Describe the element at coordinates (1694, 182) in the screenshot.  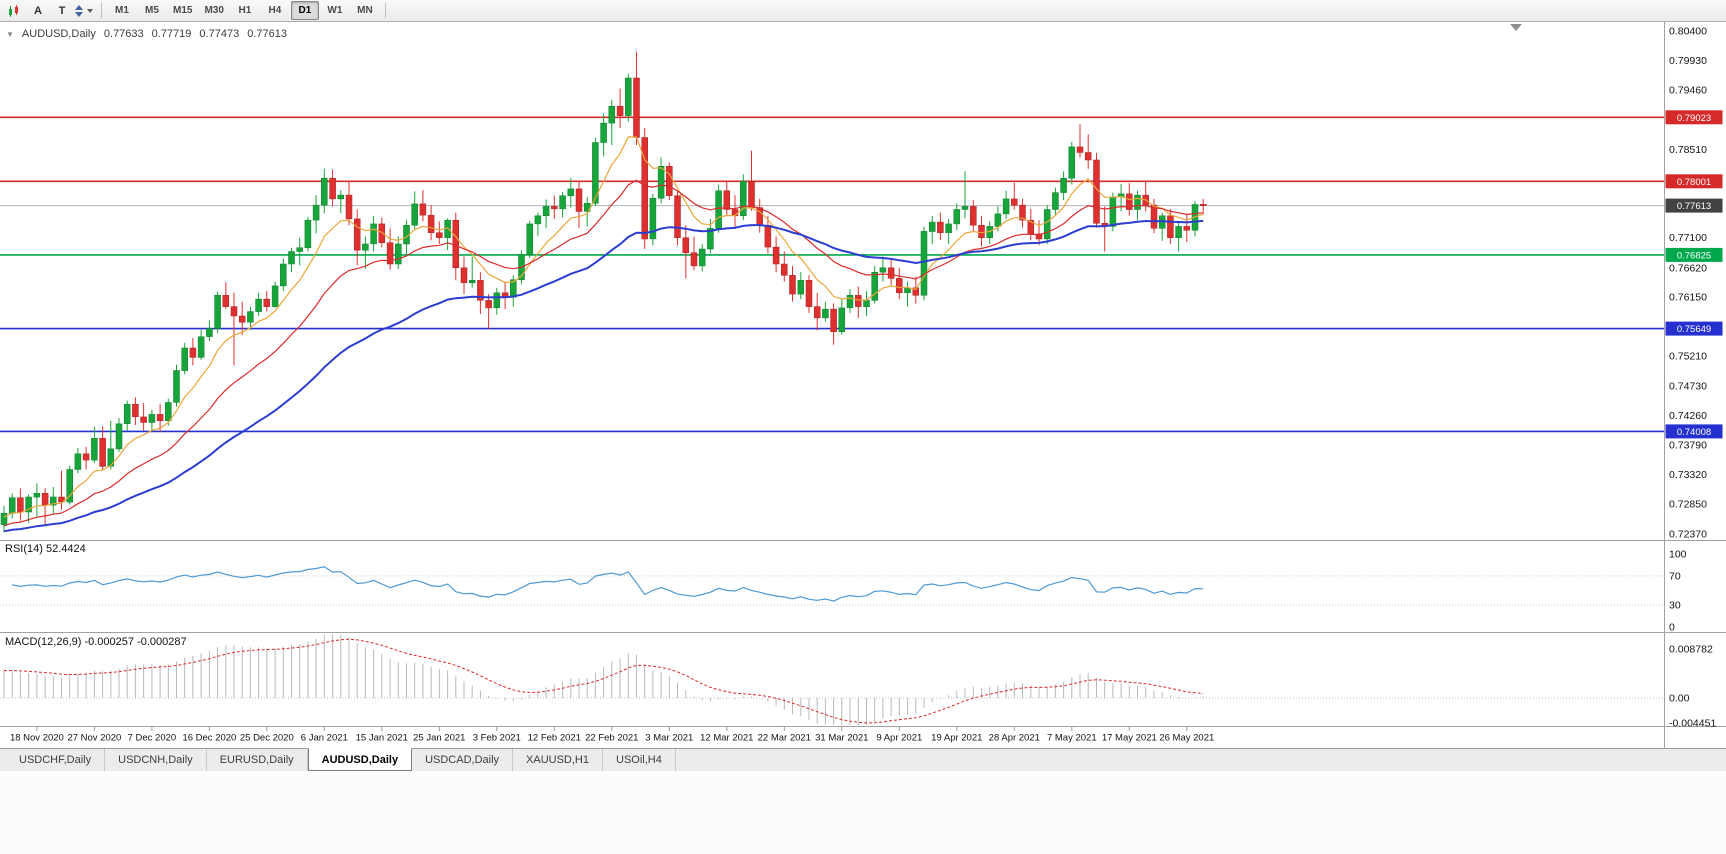
I see `svg-text: 0.78001` at that location.